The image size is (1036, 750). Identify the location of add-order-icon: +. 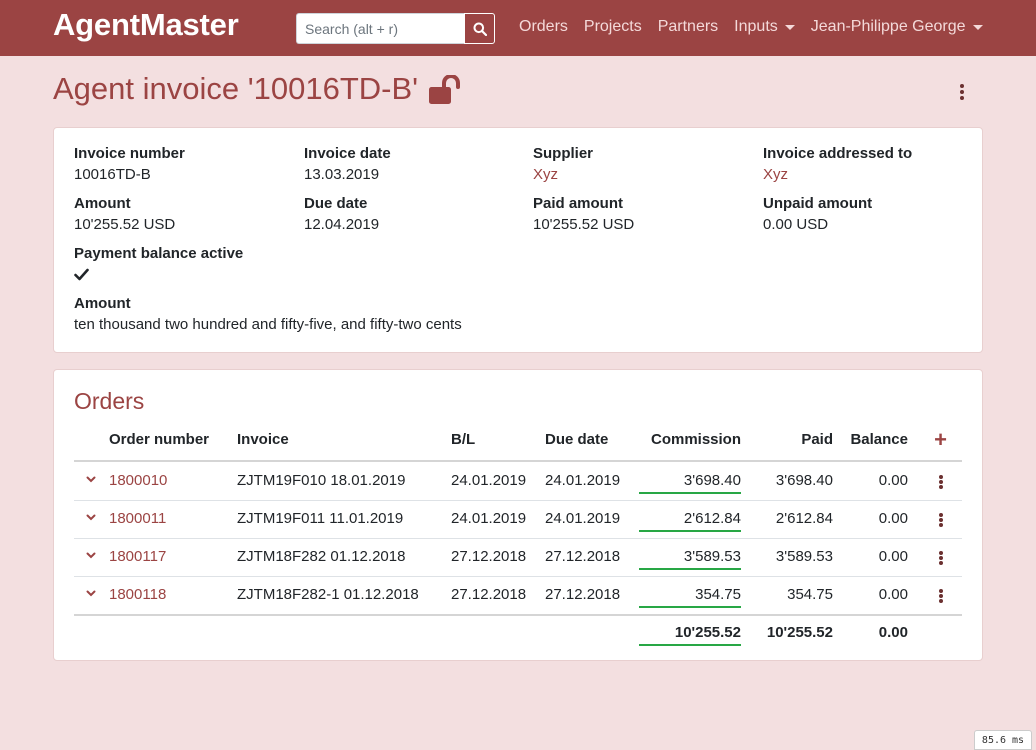
(940, 439).